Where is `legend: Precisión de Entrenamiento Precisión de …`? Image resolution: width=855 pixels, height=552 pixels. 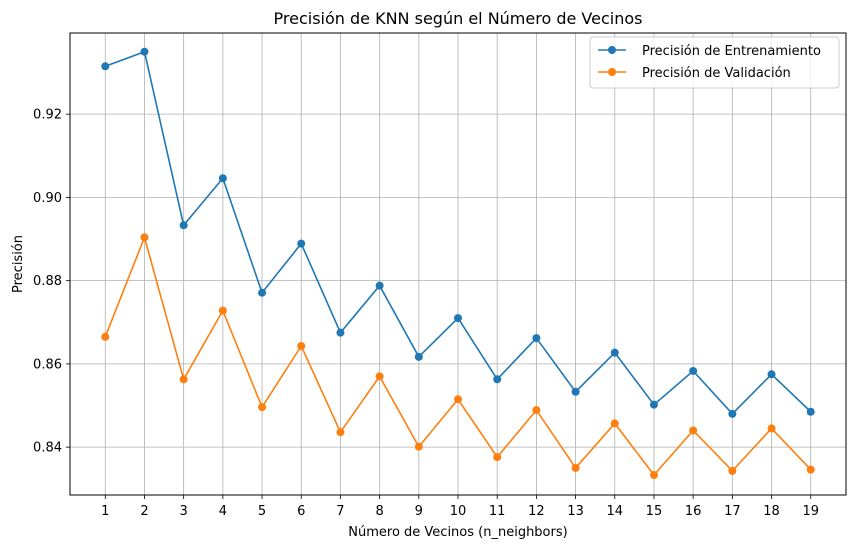
legend: Precisión de Entrenamiento Precisión de … is located at coordinates (714, 62).